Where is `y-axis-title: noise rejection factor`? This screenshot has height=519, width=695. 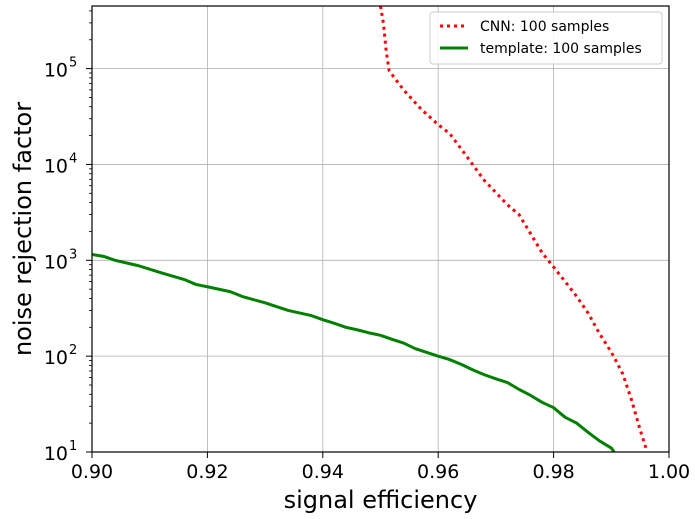
y-axis-title: noise rejection factor is located at coordinates (23, 229).